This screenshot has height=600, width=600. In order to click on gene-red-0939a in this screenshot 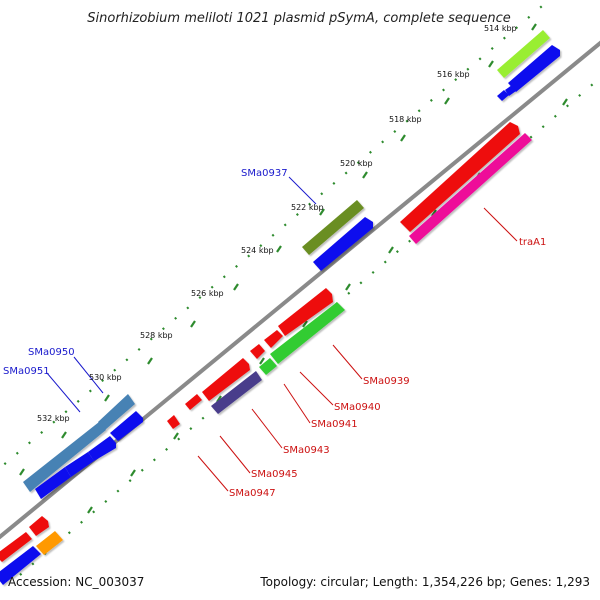, I will do `click(305, 312)`.